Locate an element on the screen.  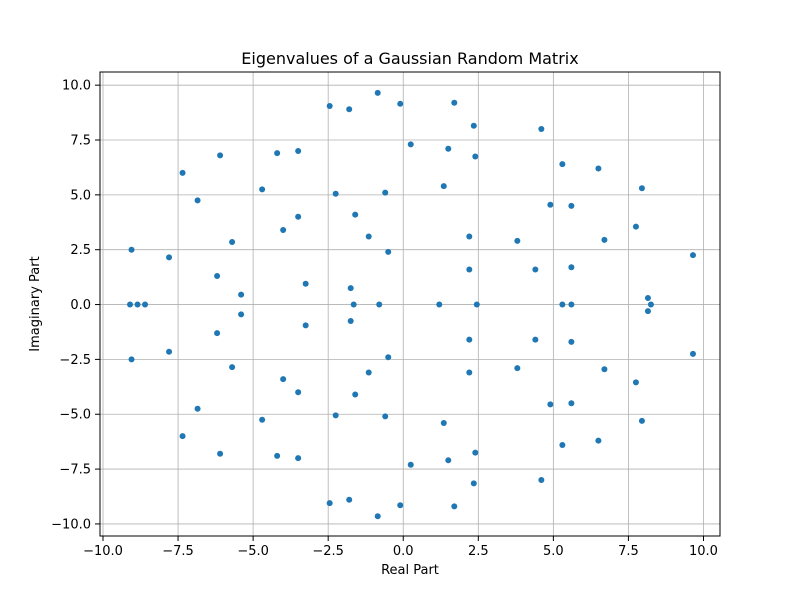
y-tick-label: 5.0 is located at coordinates (80, 195).